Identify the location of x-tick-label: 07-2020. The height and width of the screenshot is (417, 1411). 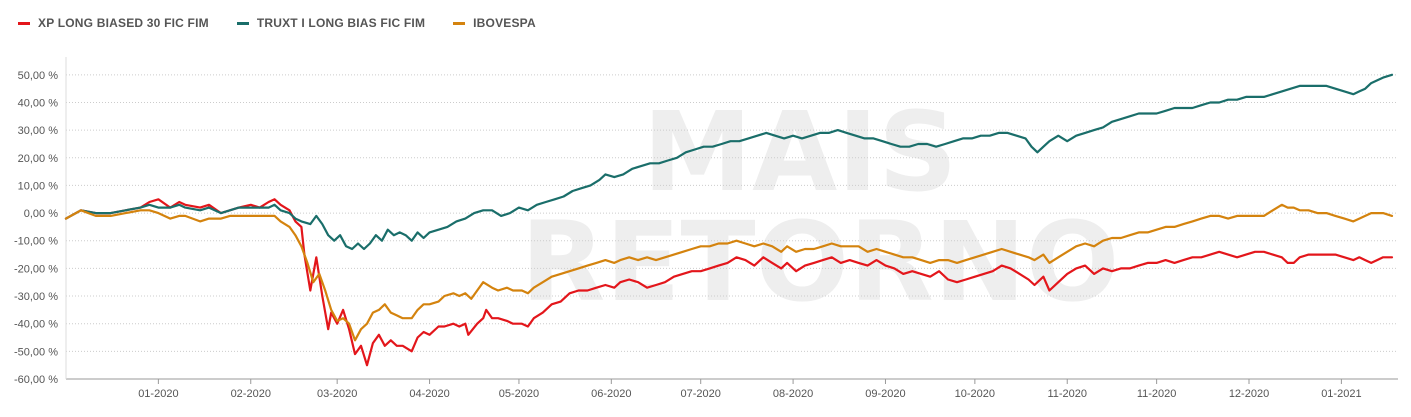
(701, 394).